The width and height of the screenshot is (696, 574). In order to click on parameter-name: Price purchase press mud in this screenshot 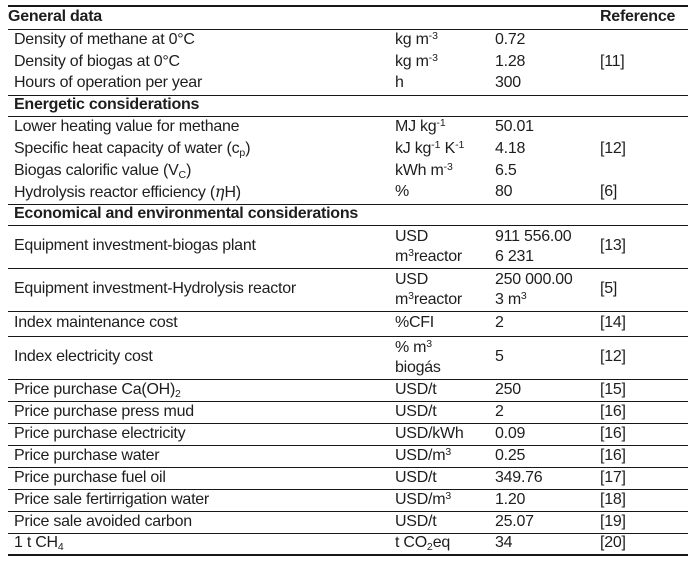, I will do `click(104, 411)`.